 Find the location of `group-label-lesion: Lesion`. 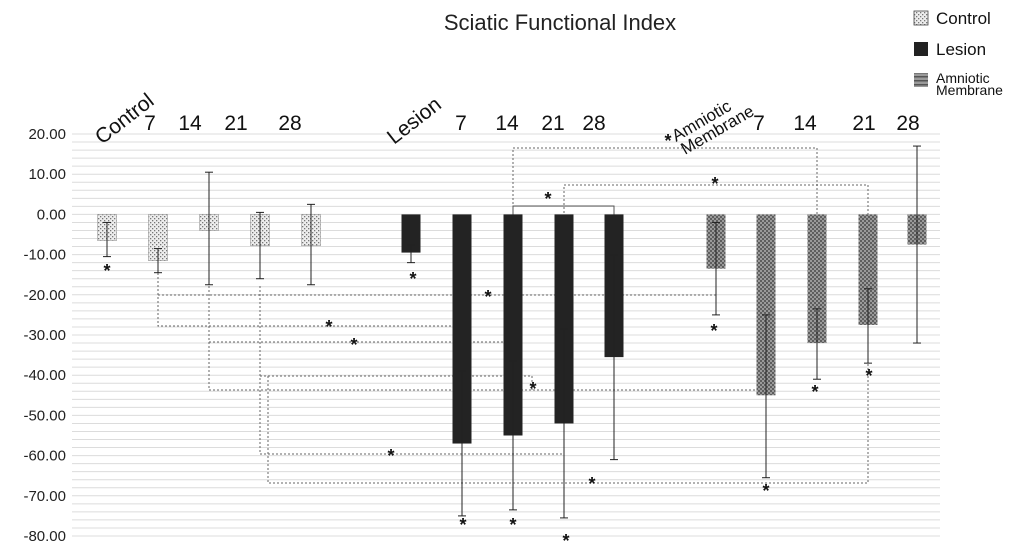

group-label-lesion: Lesion is located at coordinates (414, 121).